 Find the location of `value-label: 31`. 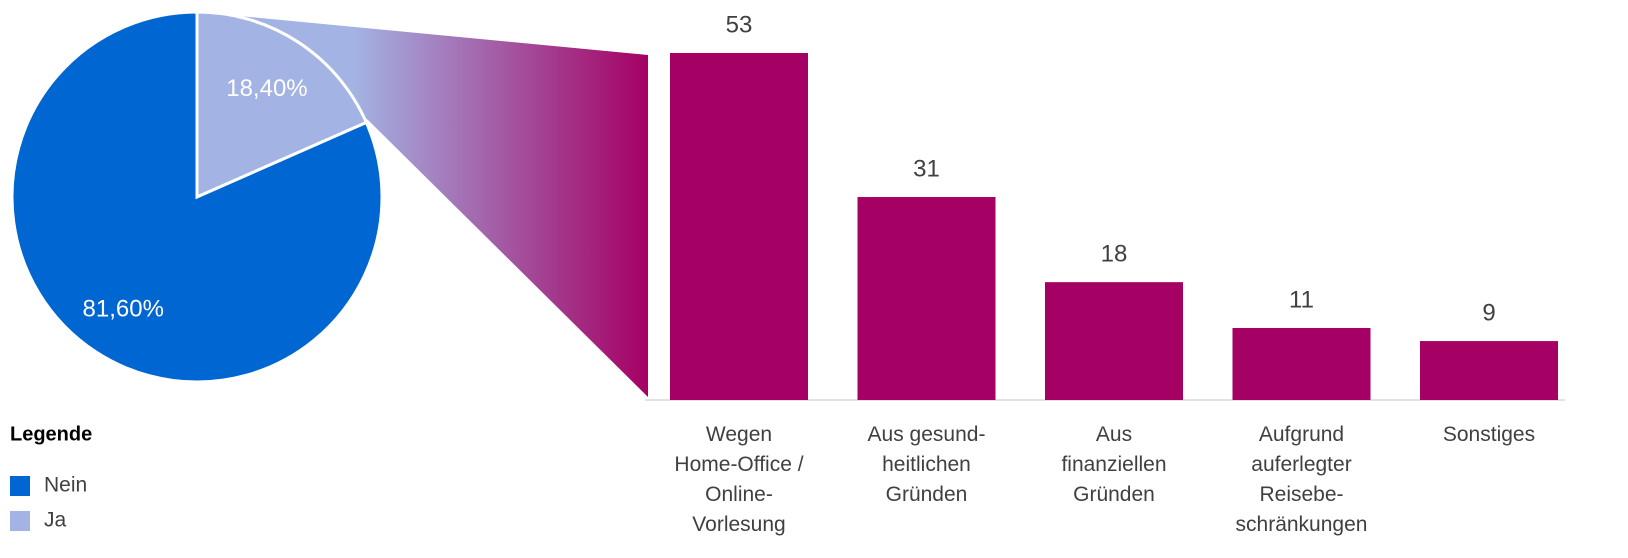

value-label: 31 is located at coordinates (926, 168).